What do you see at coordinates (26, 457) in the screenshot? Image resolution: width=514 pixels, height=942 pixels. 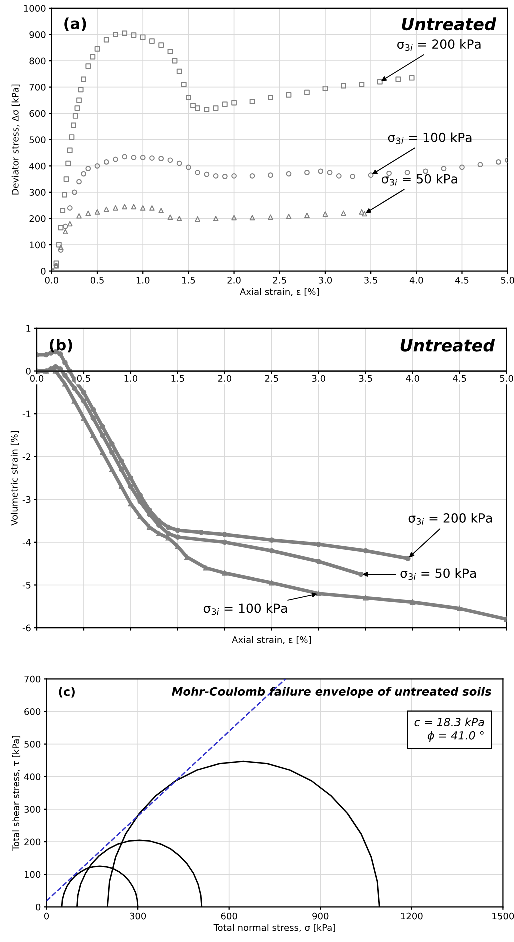 I see `y-tick-label: -2` at bounding box center [26, 457].